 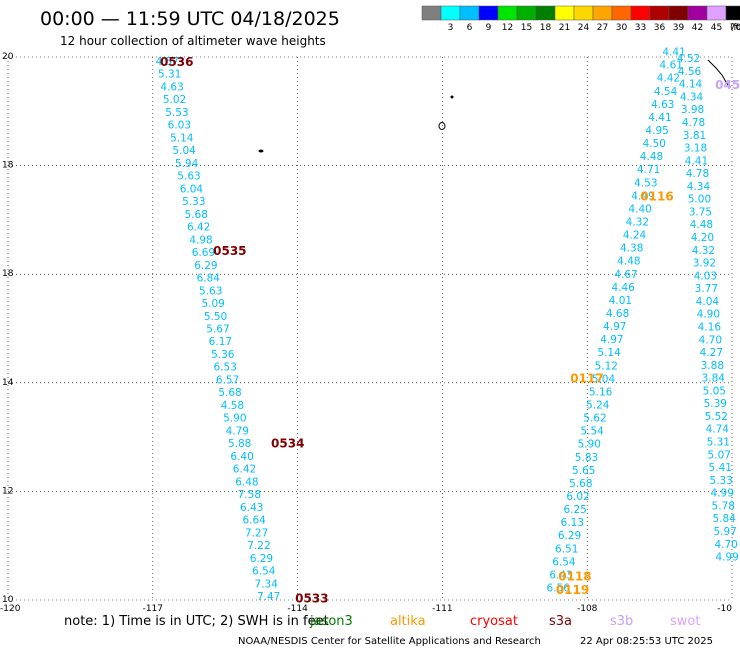 What do you see at coordinates (331, 621) in the screenshot?
I see `satellite-jason3: jason3` at bounding box center [331, 621].